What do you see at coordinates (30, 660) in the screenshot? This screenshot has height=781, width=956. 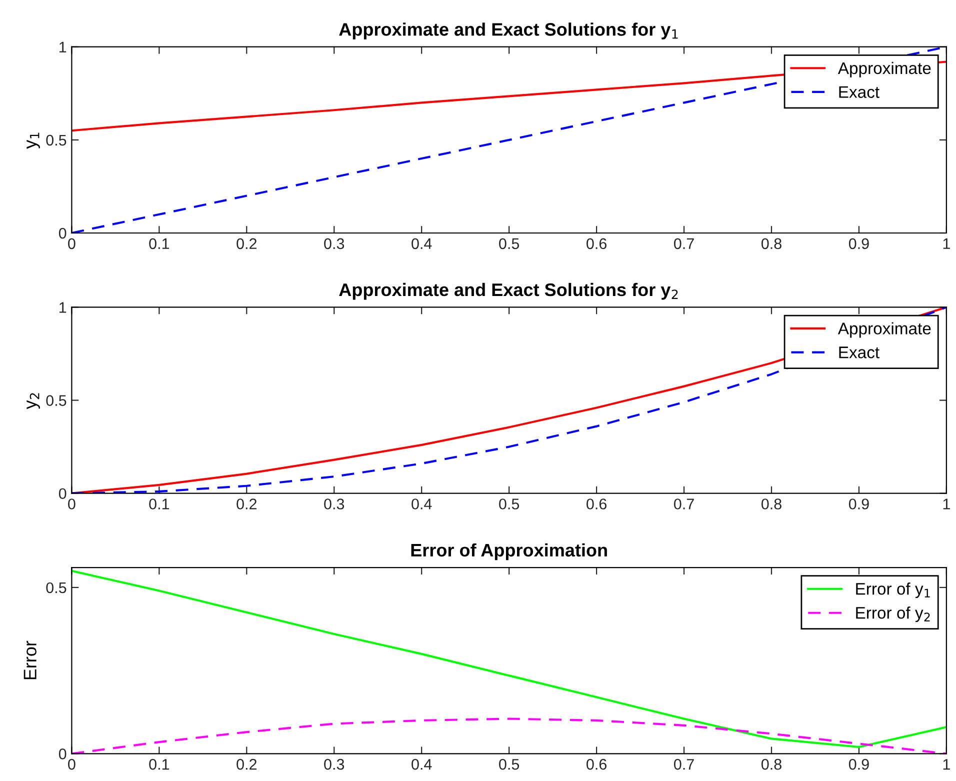 I see `y-axis-title: Error` at bounding box center [30, 660].